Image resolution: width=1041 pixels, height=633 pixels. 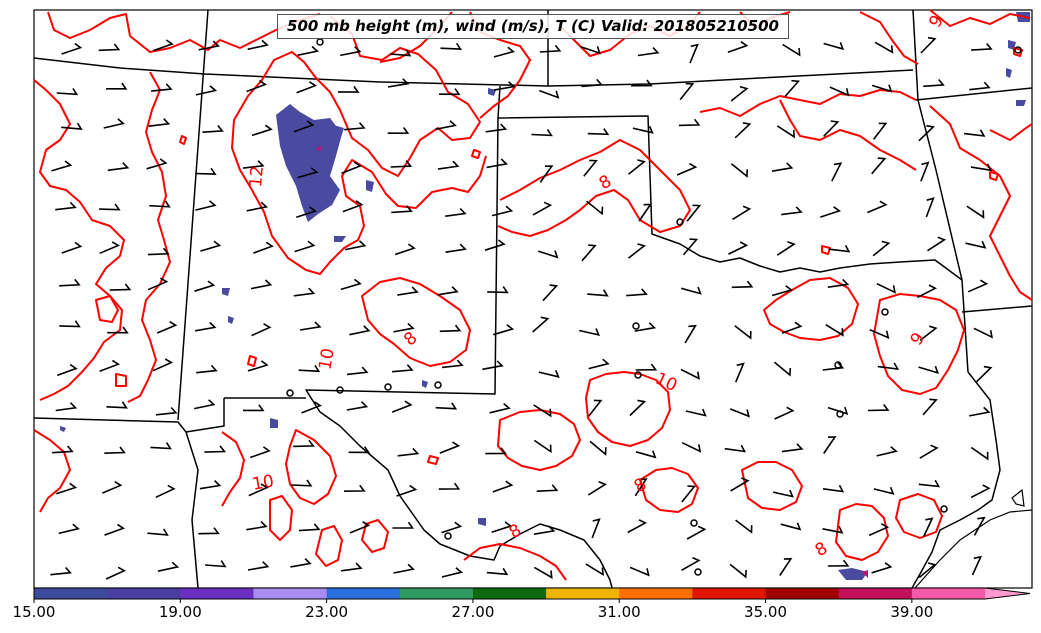 I want to click on colorbar-extension, so click(x=1007, y=593).